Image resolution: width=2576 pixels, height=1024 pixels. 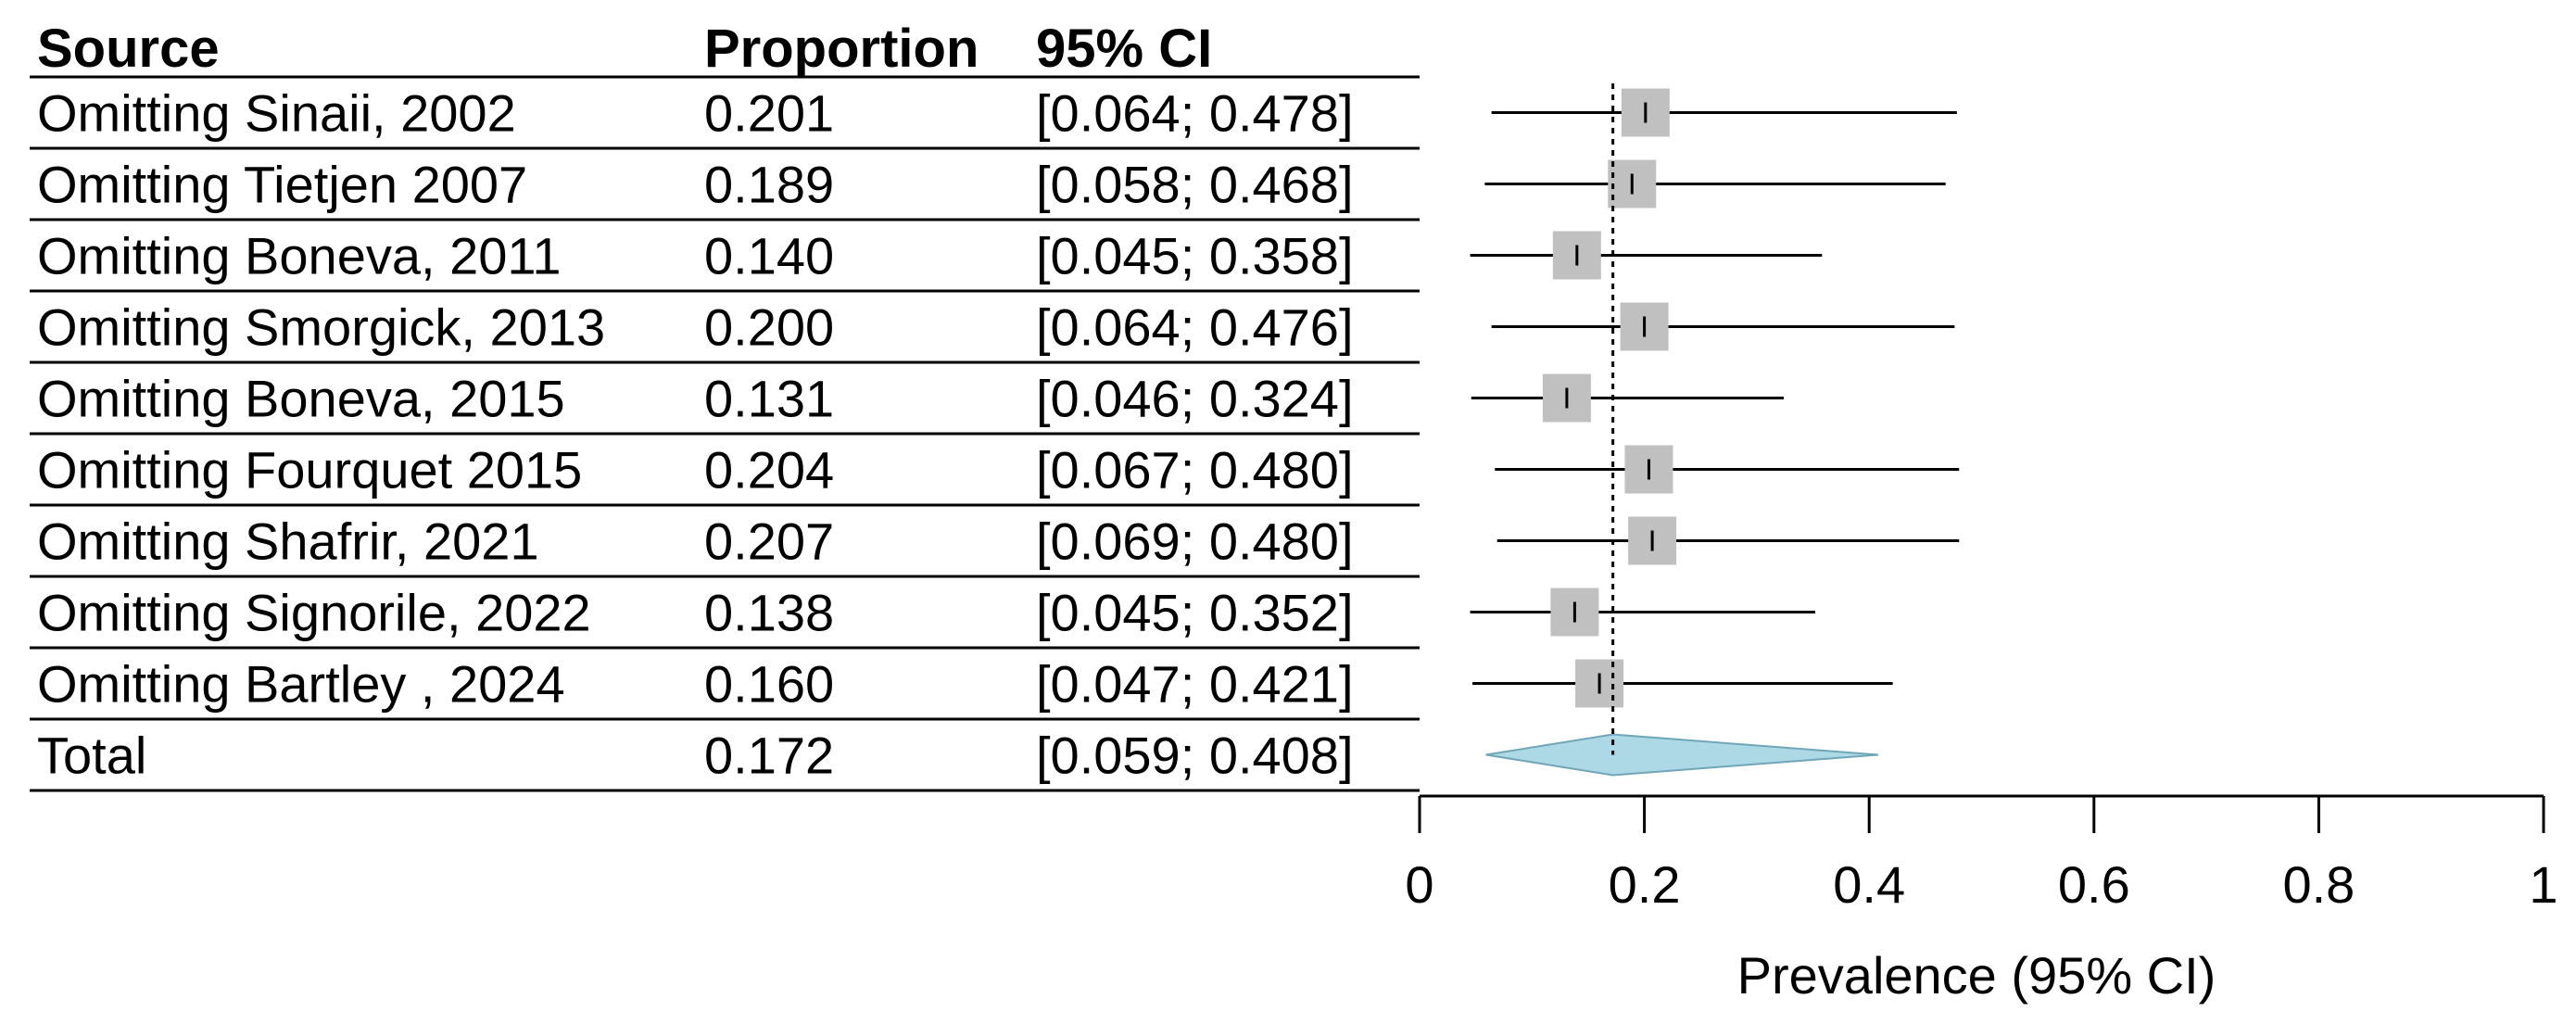 What do you see at coordinates (288, 541) in the screenshot?
I see `row-source: Omitting Shafrir, 2021` at bounding box center [288, 541].